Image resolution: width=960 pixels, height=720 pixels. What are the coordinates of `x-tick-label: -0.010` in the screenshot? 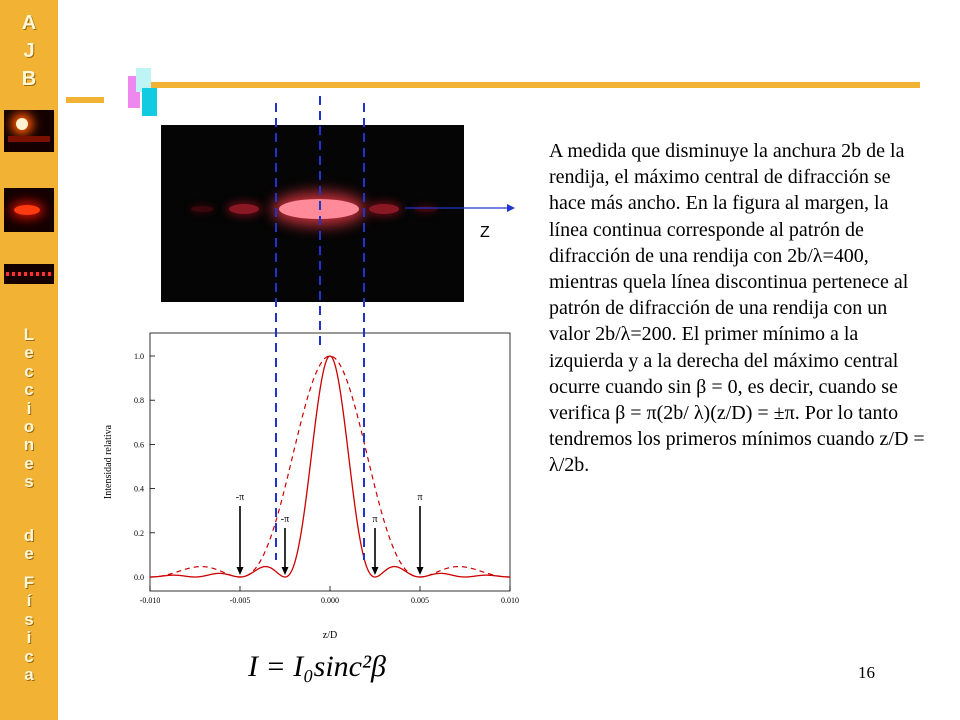 It's located at (150, 600).